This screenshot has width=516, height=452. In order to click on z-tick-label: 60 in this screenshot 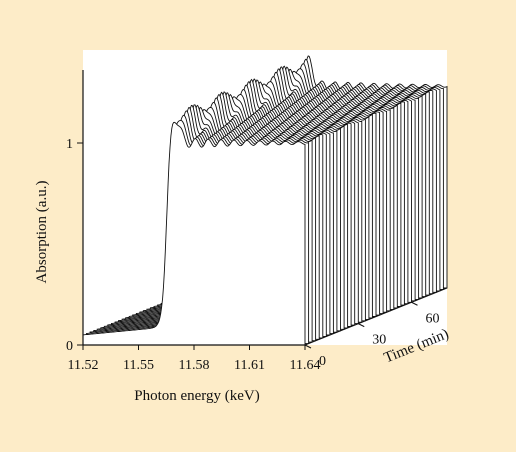, I will do `click(433, 318)`.